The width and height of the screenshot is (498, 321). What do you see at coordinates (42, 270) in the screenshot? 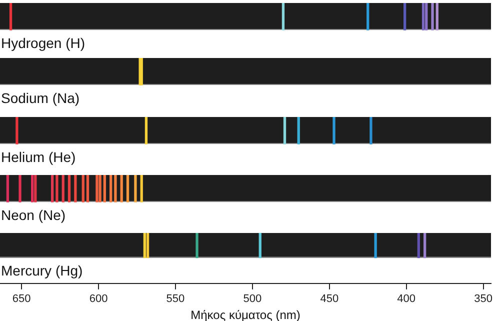
I see `text: Mercury (Hg)` at bounding box center [42, 270].